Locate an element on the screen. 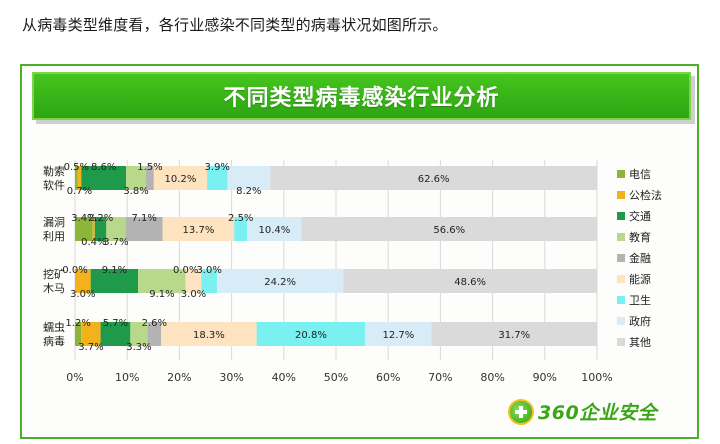 The height and width of the screenshot is (444, 720). chart-title-banner: 不同类型病毒感染行业分析 is located at coordinates (361, 96).